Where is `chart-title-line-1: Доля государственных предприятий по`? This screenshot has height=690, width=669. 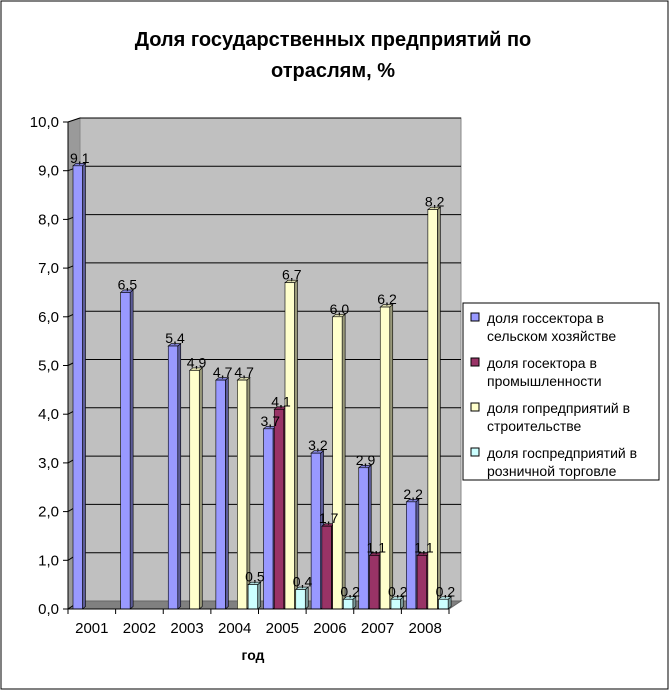
chart-title-line-1: Доля государственных предприятий по is located at coordinates (333, 40).